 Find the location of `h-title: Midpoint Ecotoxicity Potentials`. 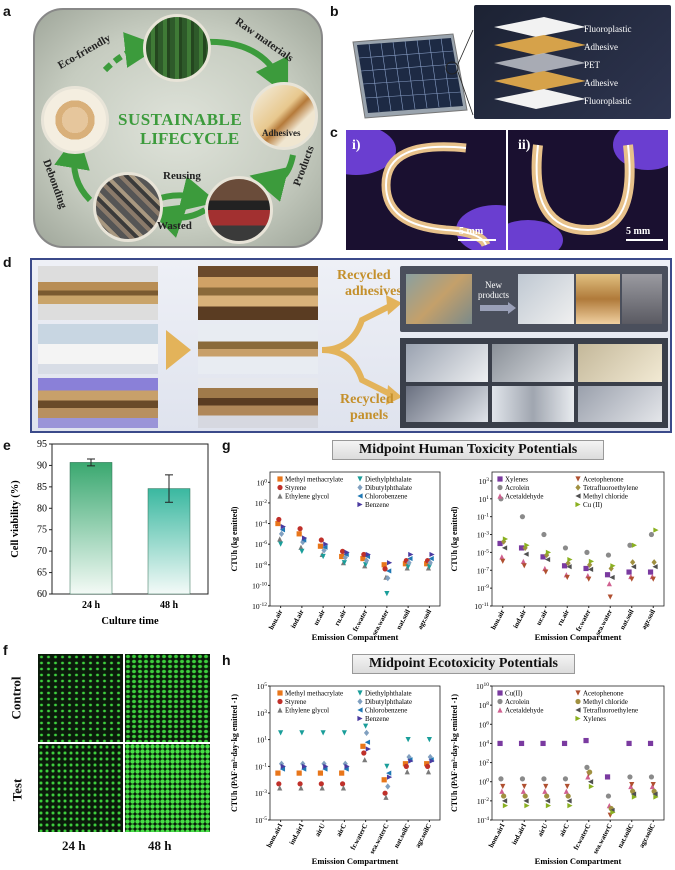

h-title: Midpoint Ecotoxicity Potentials is located at coordinates (463, 664).